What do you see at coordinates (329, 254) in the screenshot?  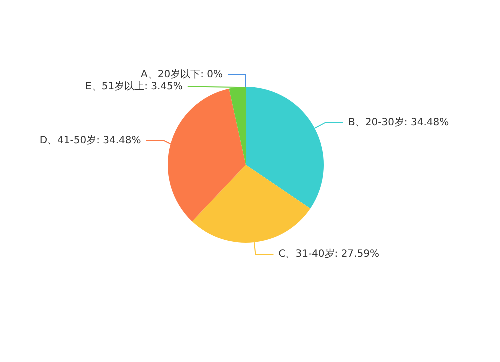 I see `slice-label: C、31-40岁: 27.59%` at bounding box center [329, 254].